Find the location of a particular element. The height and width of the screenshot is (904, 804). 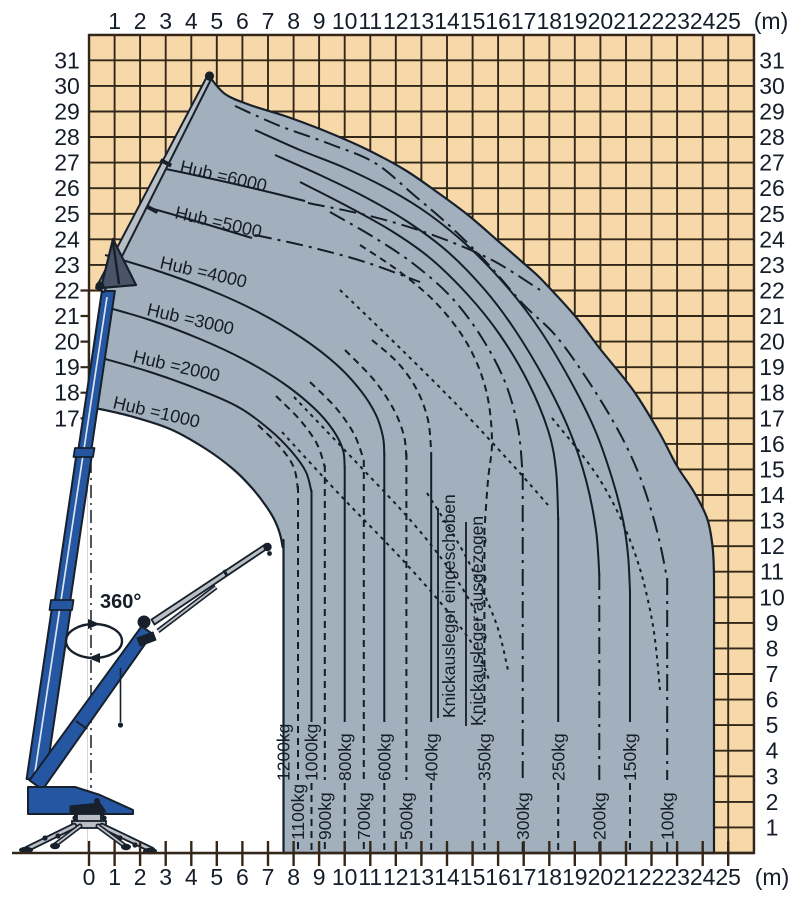

svg-text: 500kg is located at coordinates (407, 816).